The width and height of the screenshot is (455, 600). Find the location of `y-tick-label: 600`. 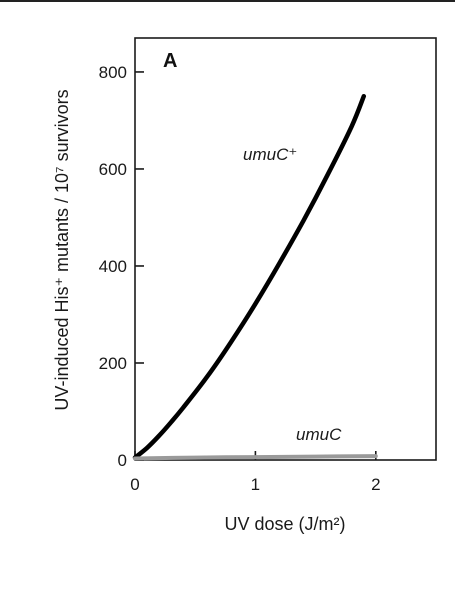

y-tick-label: 600 is located at coordinates (113, 169).